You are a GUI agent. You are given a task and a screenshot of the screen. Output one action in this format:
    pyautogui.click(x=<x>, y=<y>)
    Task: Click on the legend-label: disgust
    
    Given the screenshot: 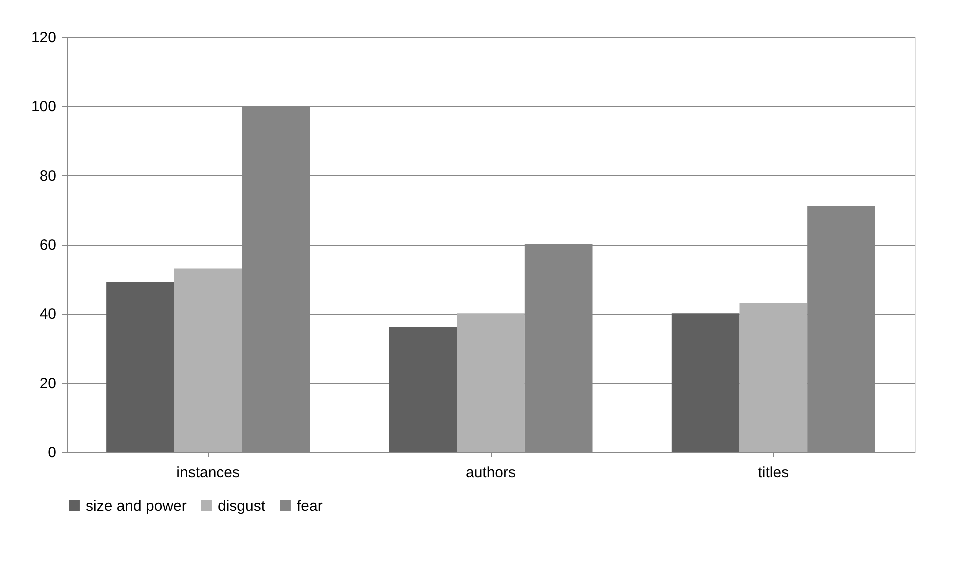 What is the action you would take?
    pyautogui.click(x=242, y=506)
    